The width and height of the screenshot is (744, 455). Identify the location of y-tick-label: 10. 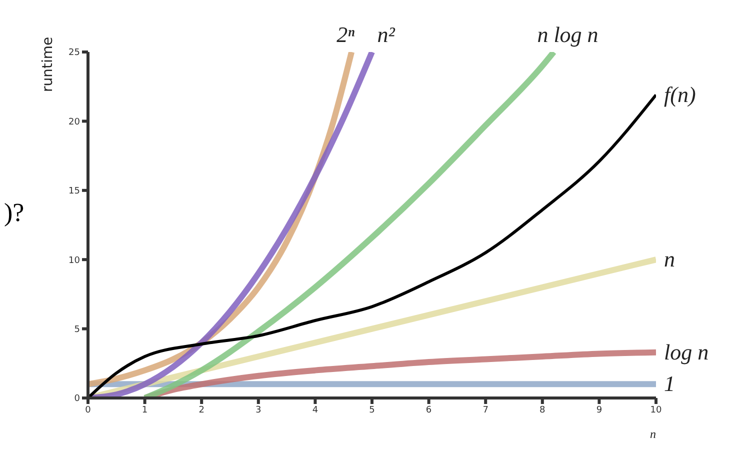
(74, 261).